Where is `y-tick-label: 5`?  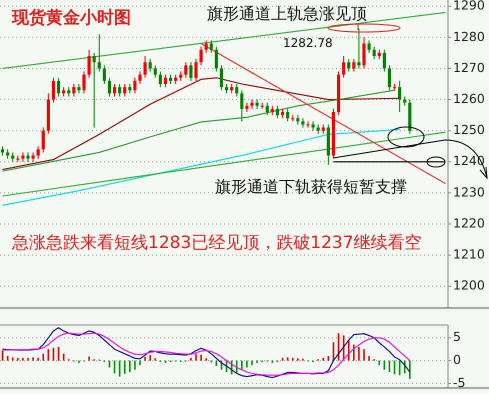 y-tick-label: 5 is located at coordinates (457, 336).